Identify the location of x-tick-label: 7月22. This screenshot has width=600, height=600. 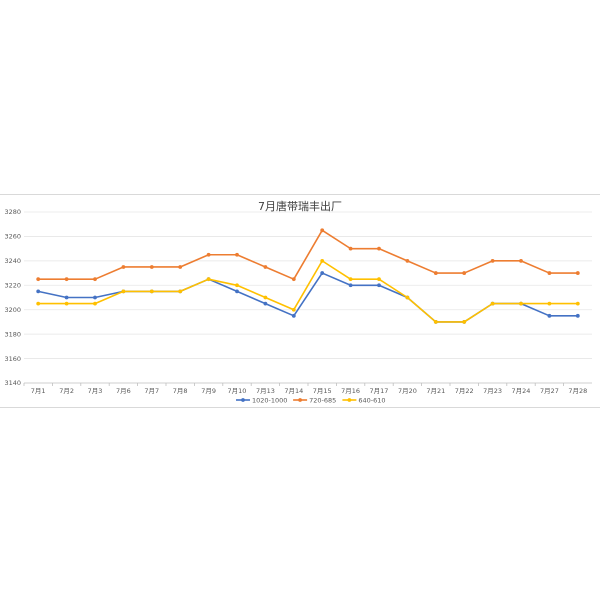
(464, 391).